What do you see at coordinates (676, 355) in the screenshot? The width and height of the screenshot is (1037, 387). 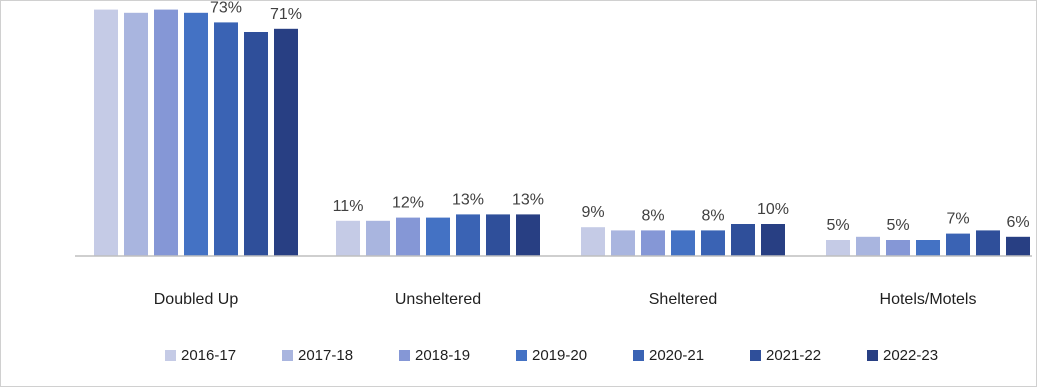 I see `legend-label: 2020-21` at bounding box center [676, 355].